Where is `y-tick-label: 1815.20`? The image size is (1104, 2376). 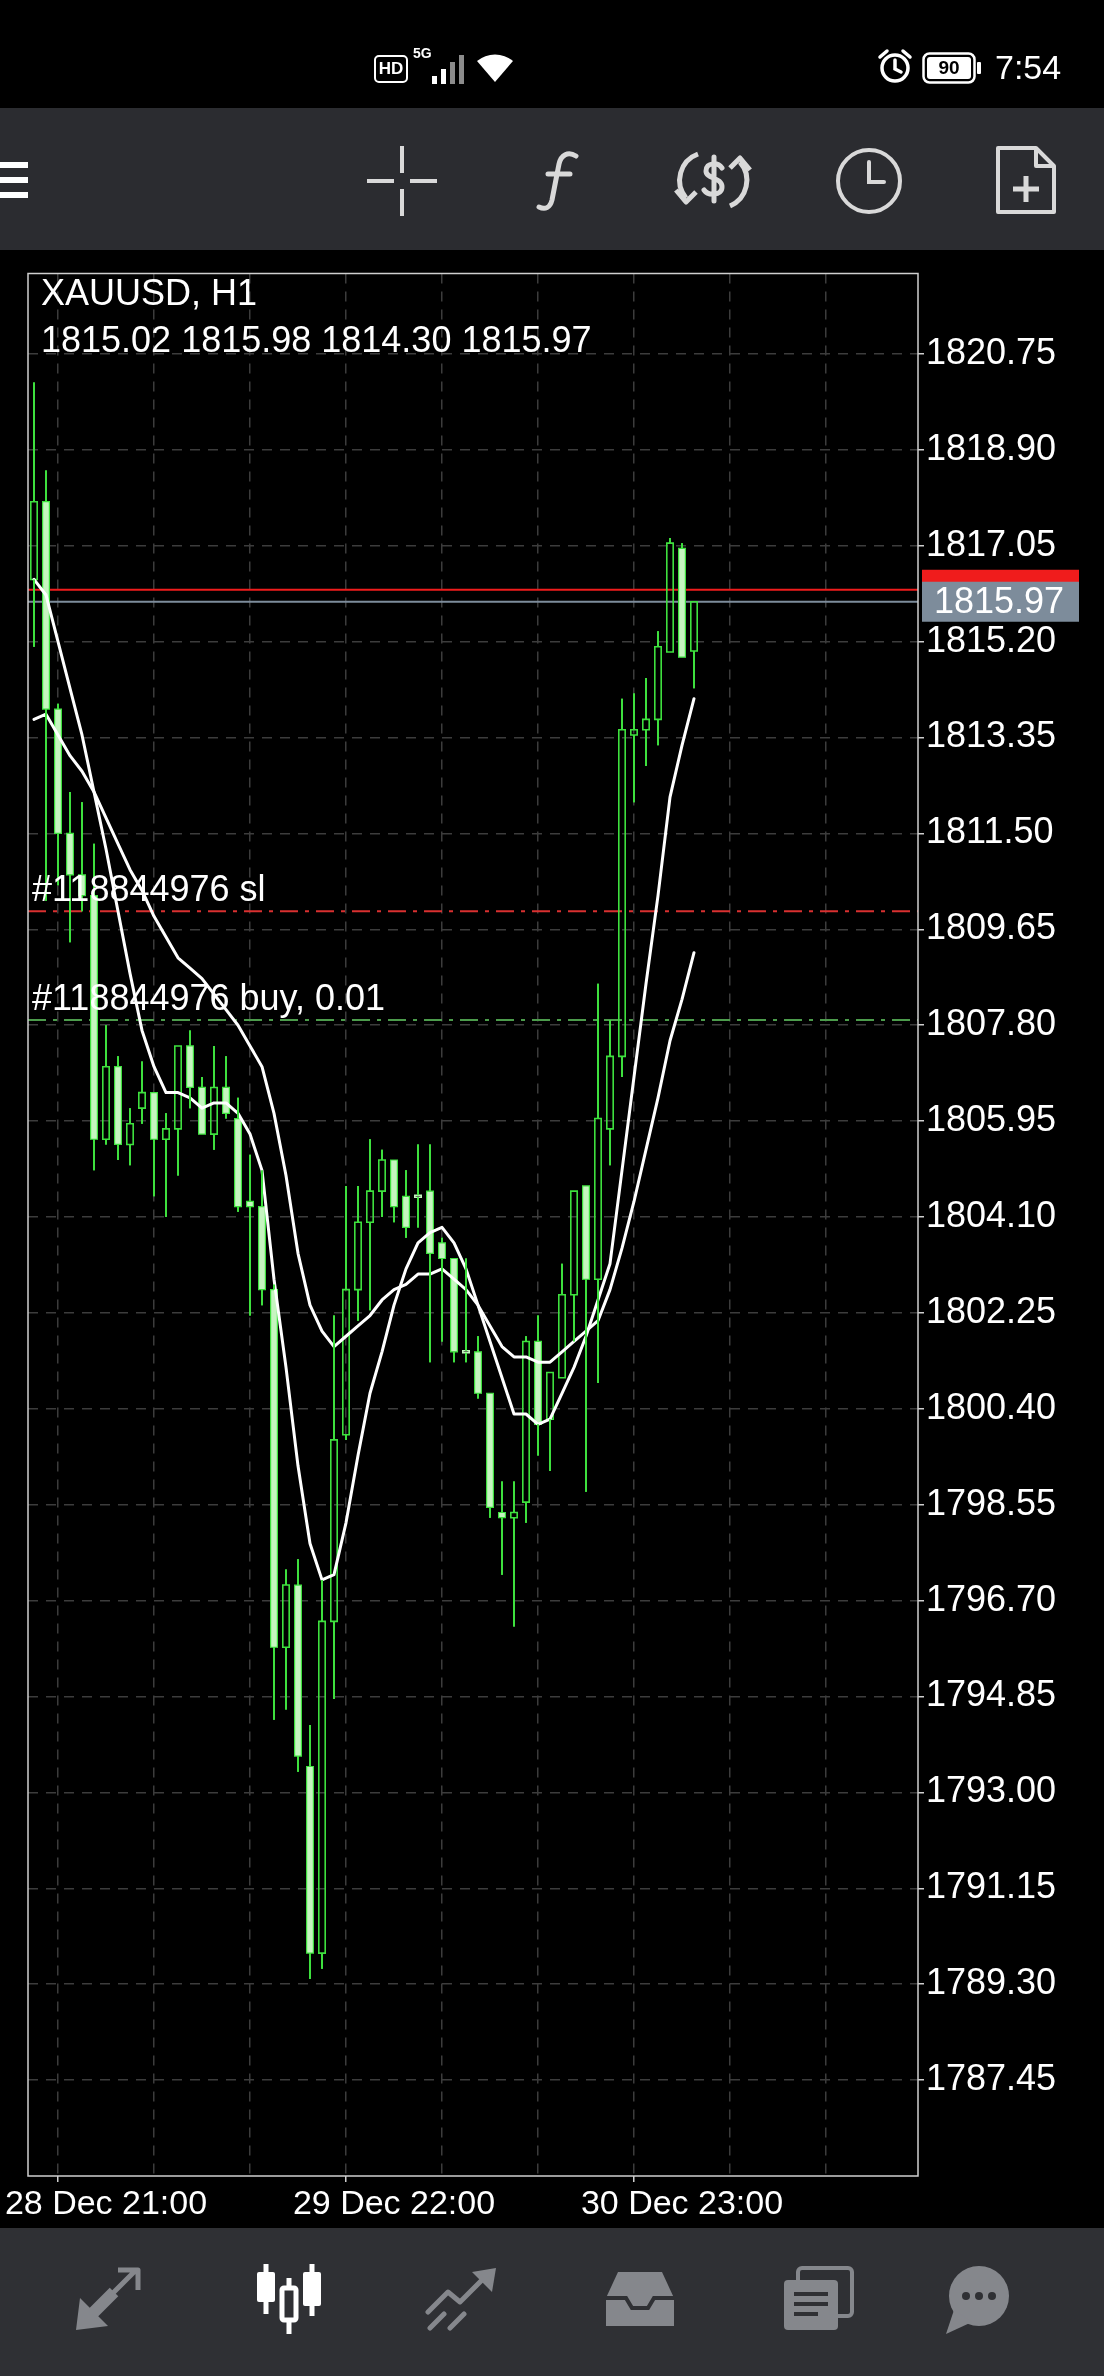
y-tick-label: 1815.20 is located at coordinates (991, 639).